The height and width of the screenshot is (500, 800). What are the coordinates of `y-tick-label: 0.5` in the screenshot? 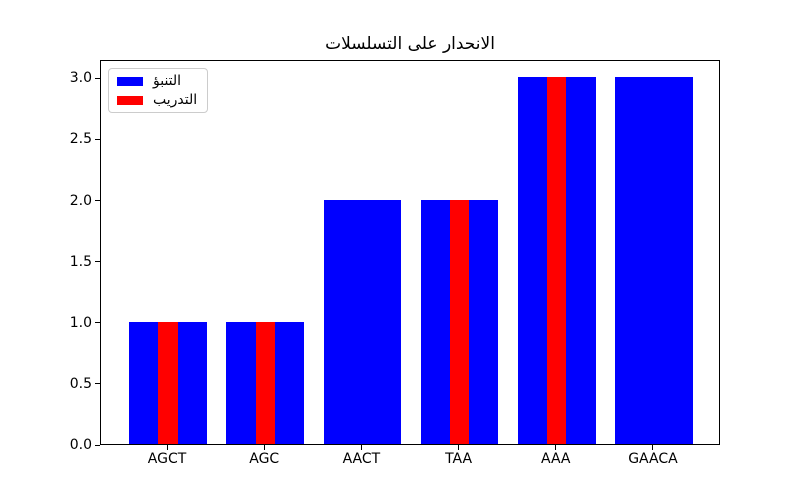 It's located at (80, 383).